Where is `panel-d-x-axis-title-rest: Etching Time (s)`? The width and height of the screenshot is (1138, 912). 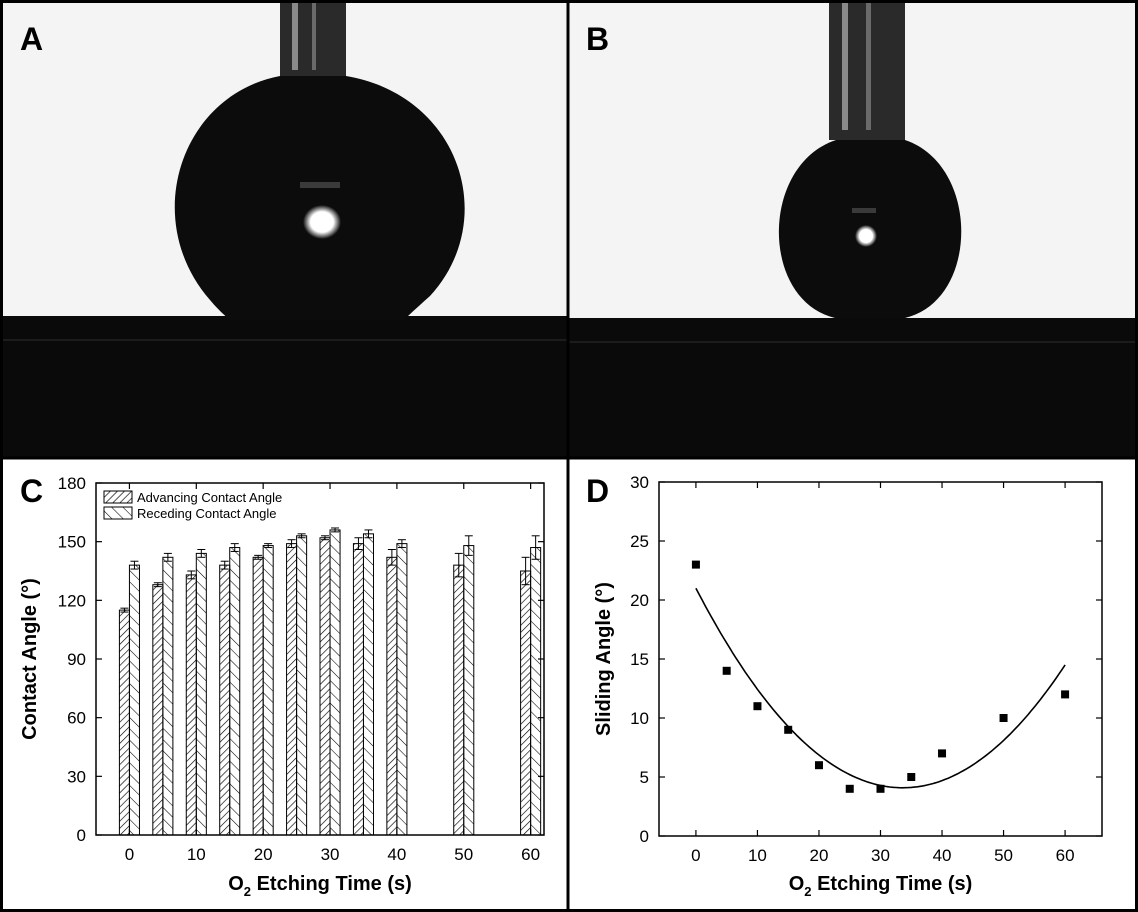
panel-d-x-axis-title-rest: Etching Time (s) is located at coordinates (892, 884).